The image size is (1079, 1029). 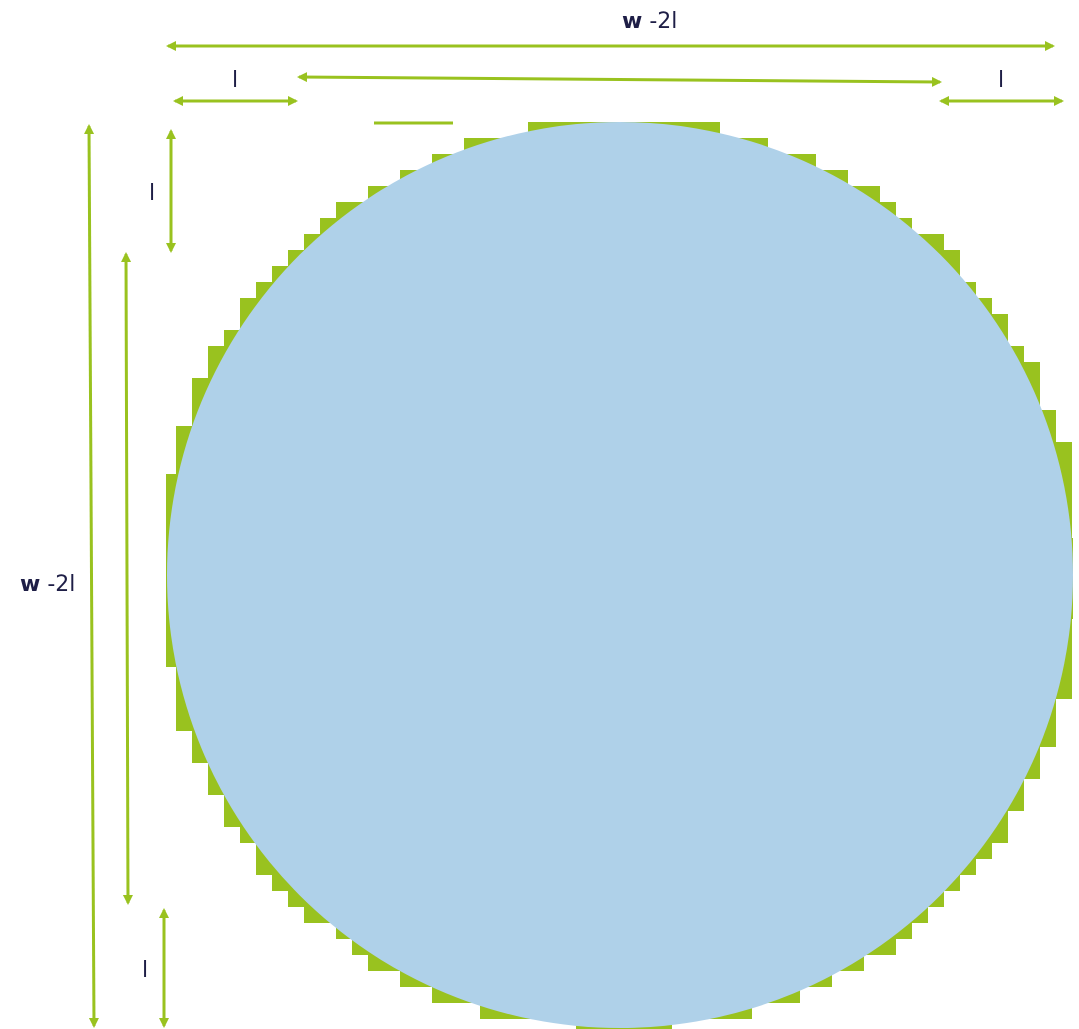 What do you see at coordinates (127, 578) in the screenshot?
I see `left-middle-dimension-arrow` at bounding box center [127, 578].